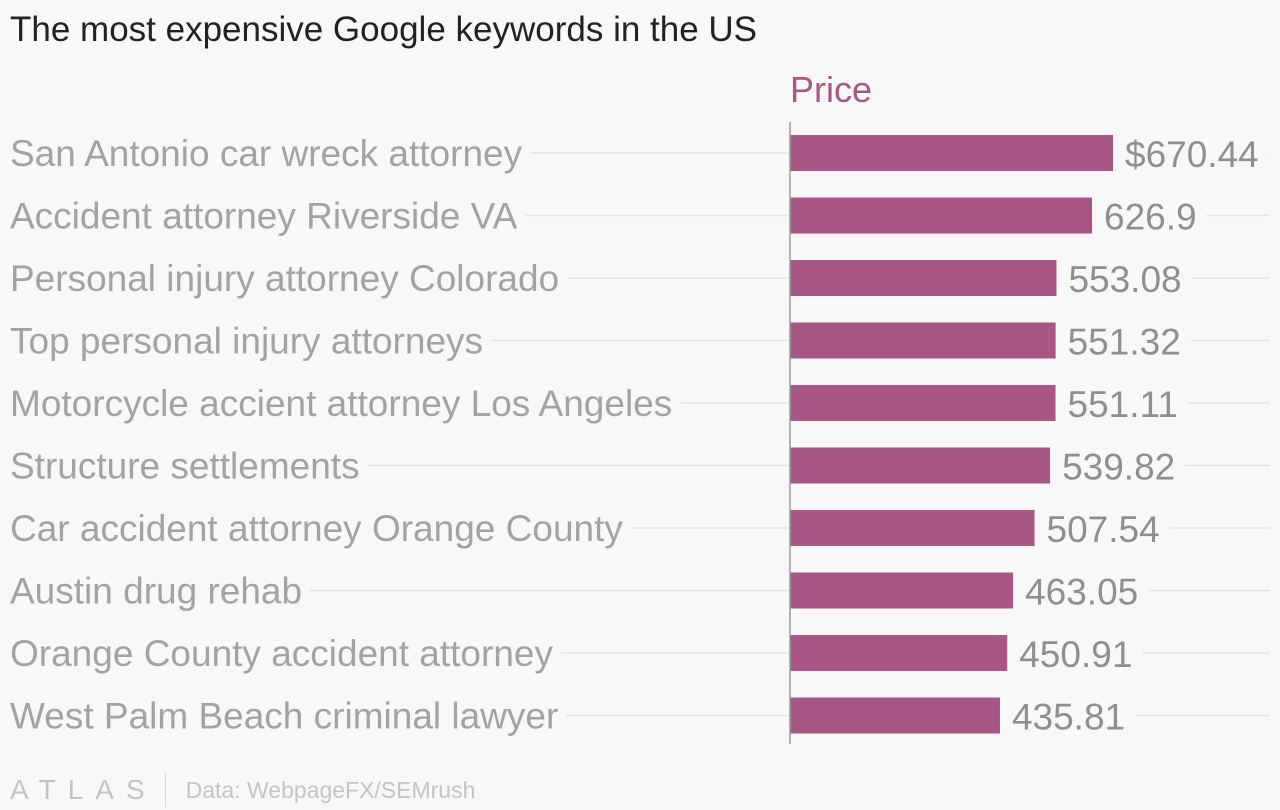  What do you see at coordinates (264, 216) in the screenshot?
I see `category-label: Accident attorney Riverside VA` at bounding box center [264, 216].